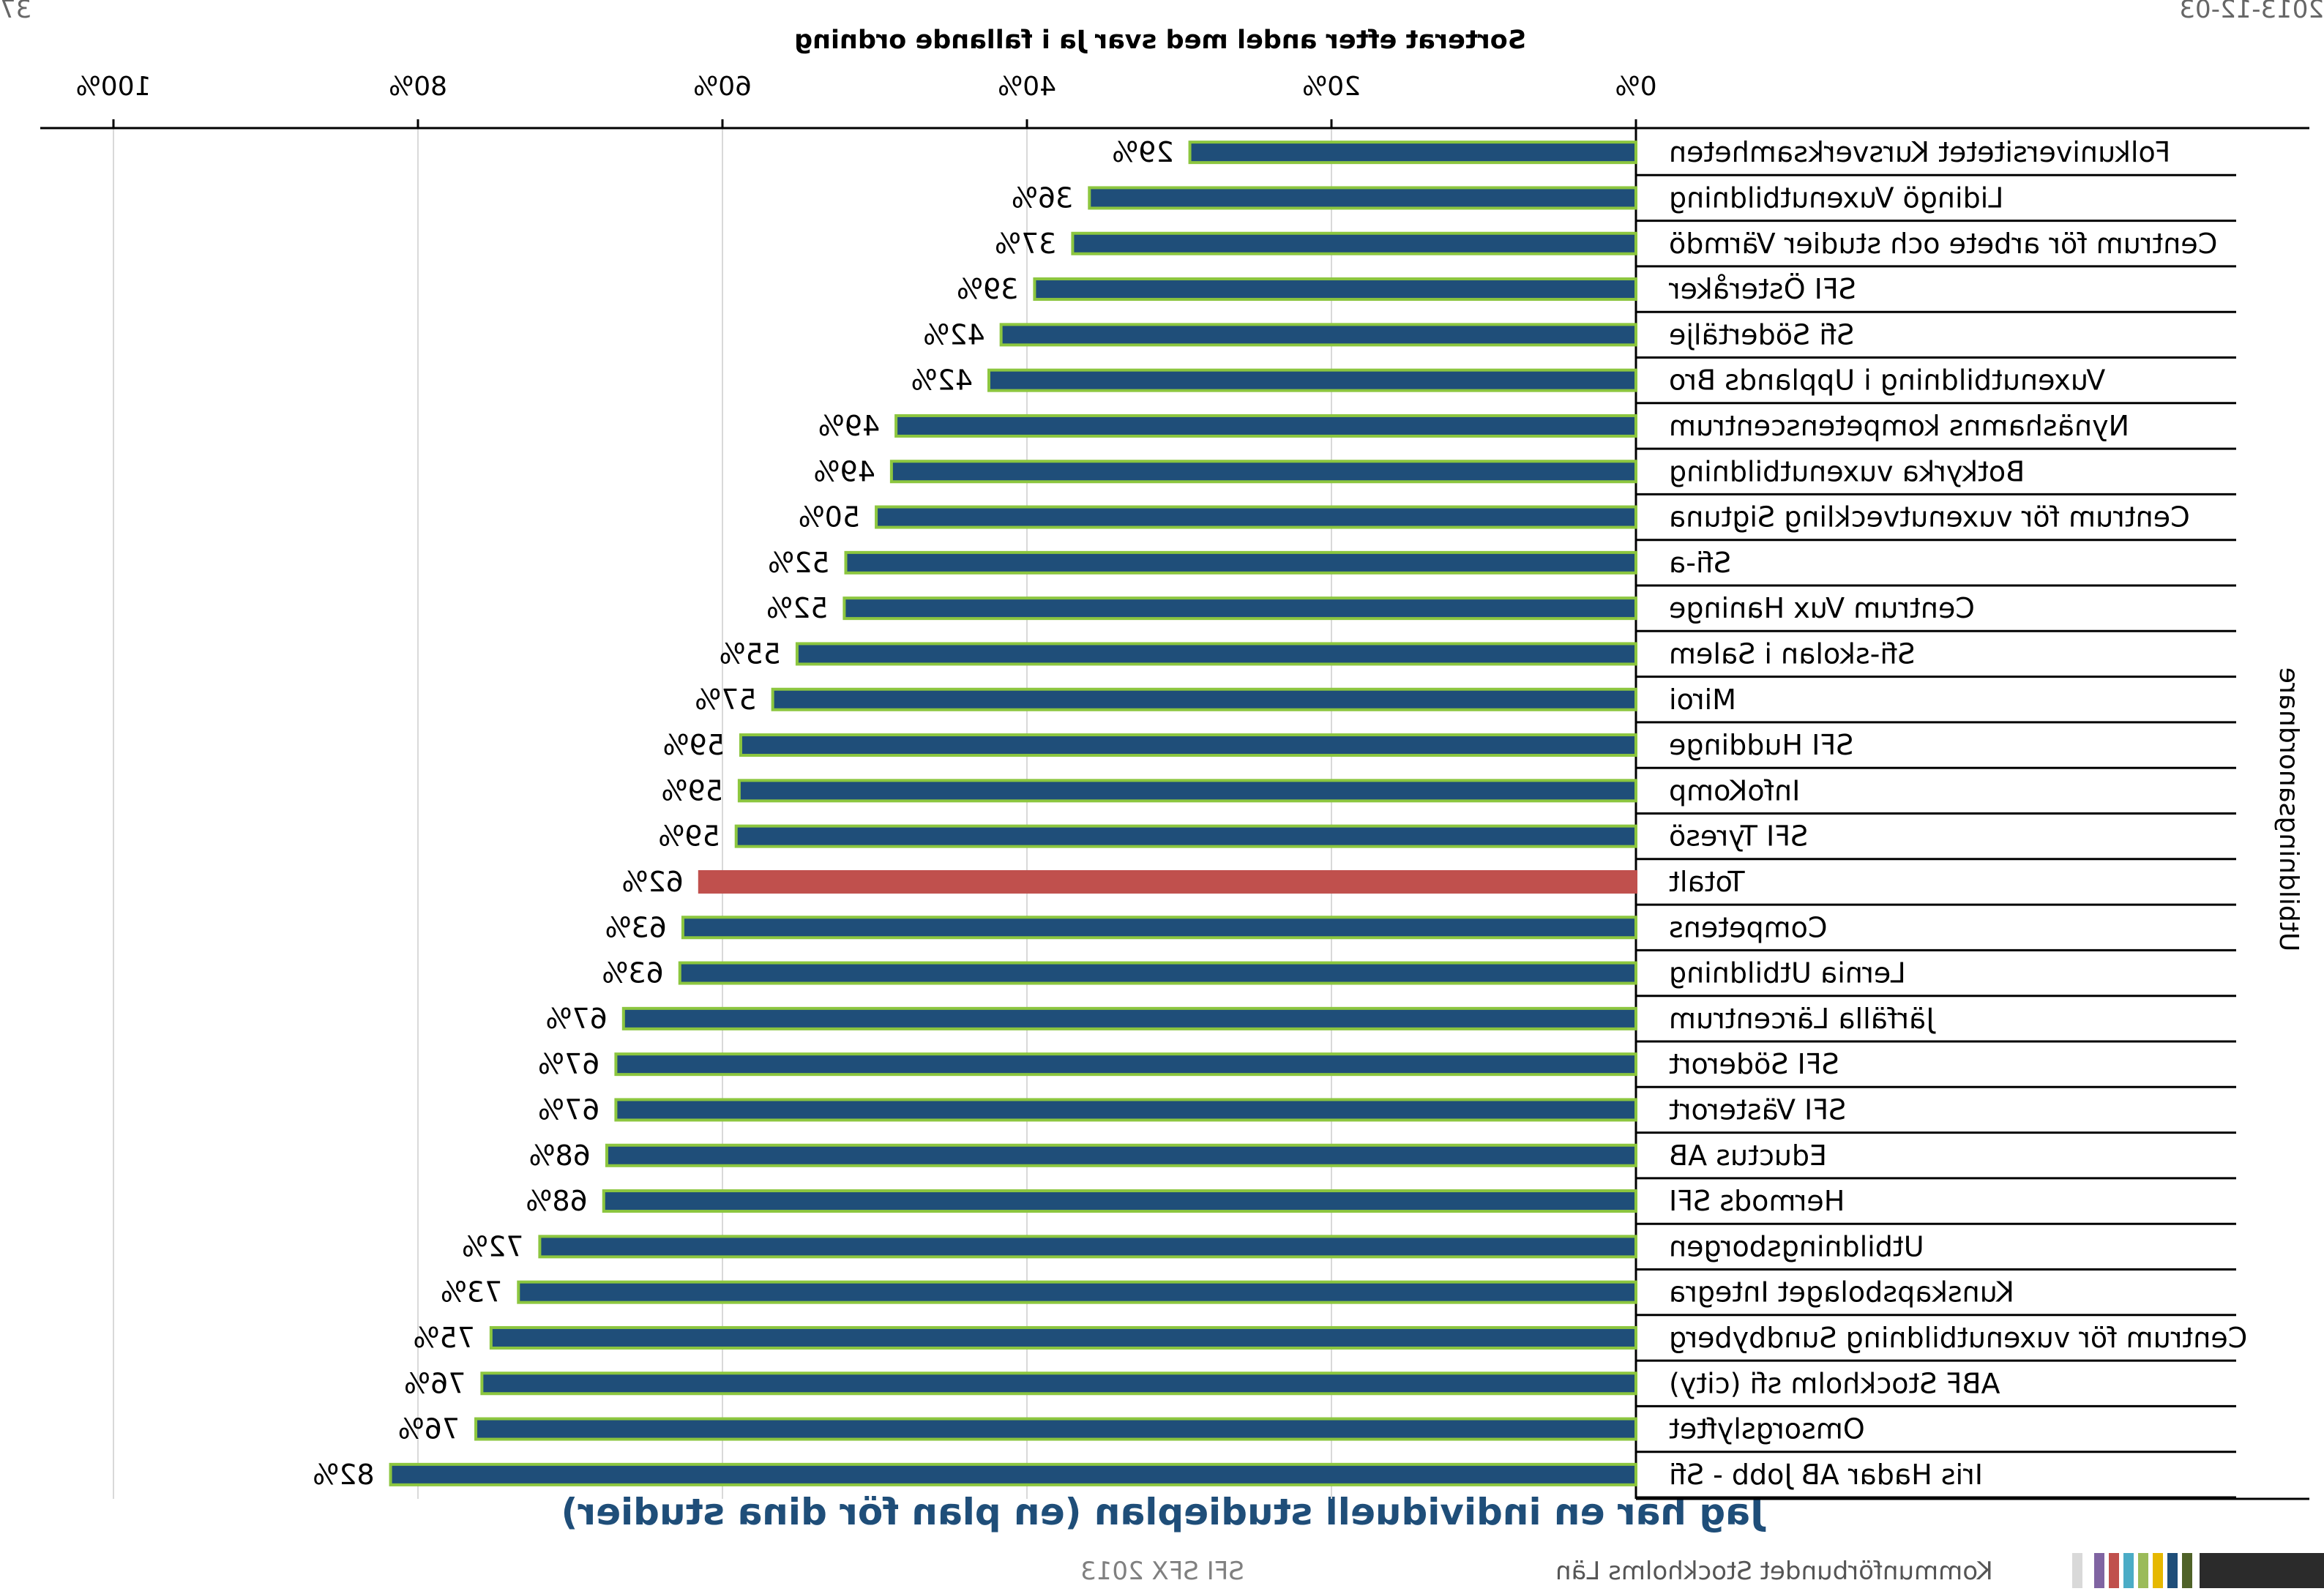 This screenshot has height=1594, width=2324. I want to click on category-label: SFI Västerort, so click(1757, 1109).